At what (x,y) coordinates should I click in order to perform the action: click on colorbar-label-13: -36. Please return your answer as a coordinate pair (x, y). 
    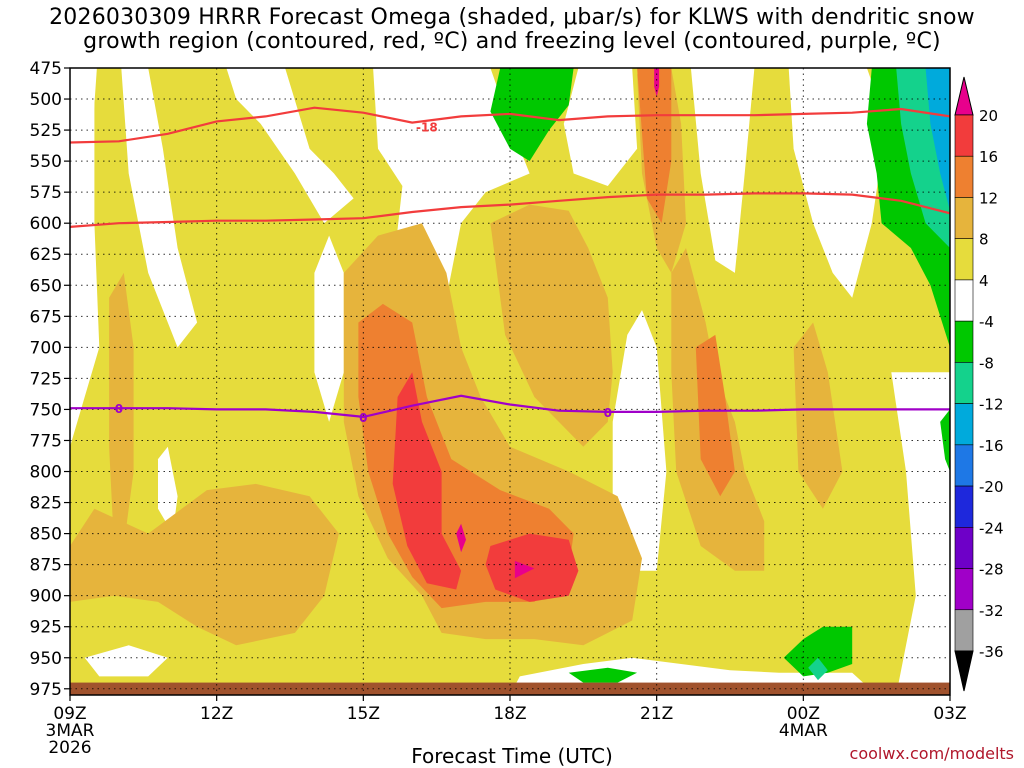
    Looking at the image, I should click on (991, 652).